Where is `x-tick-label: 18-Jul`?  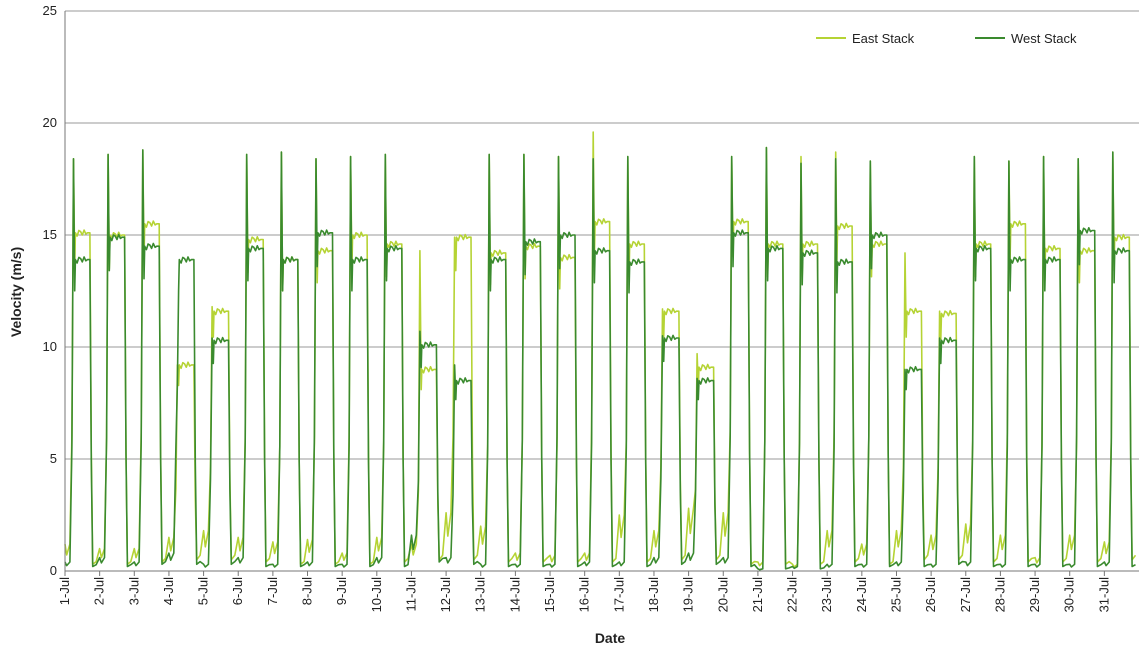
x-tick-label: 18-Jul is located at coordinates (653, 595).